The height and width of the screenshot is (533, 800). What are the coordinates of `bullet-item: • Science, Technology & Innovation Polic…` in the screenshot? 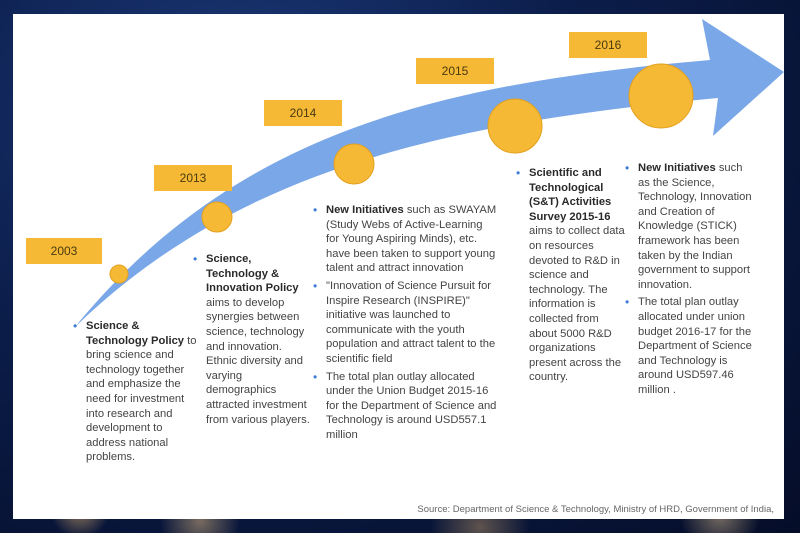 It's located at (252, 339).